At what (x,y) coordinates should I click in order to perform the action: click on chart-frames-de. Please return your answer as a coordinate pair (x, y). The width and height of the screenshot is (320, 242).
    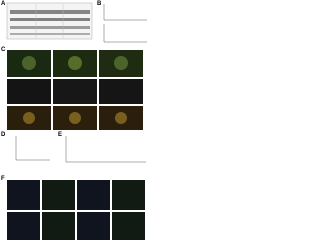
    Looking at the image, I should click on (80, 149).